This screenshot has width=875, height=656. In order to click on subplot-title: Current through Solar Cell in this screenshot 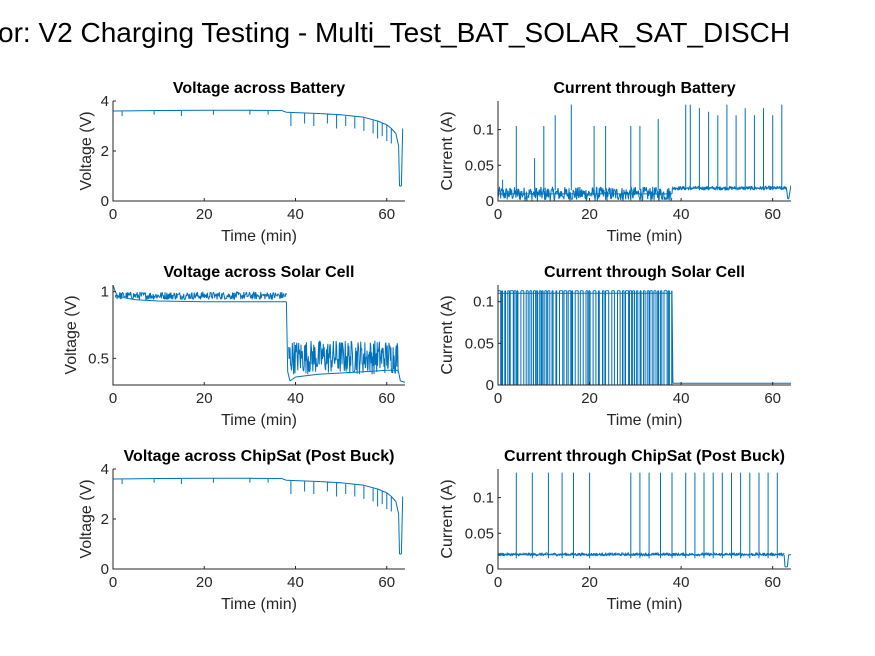, I will do `click(644, 272)`.